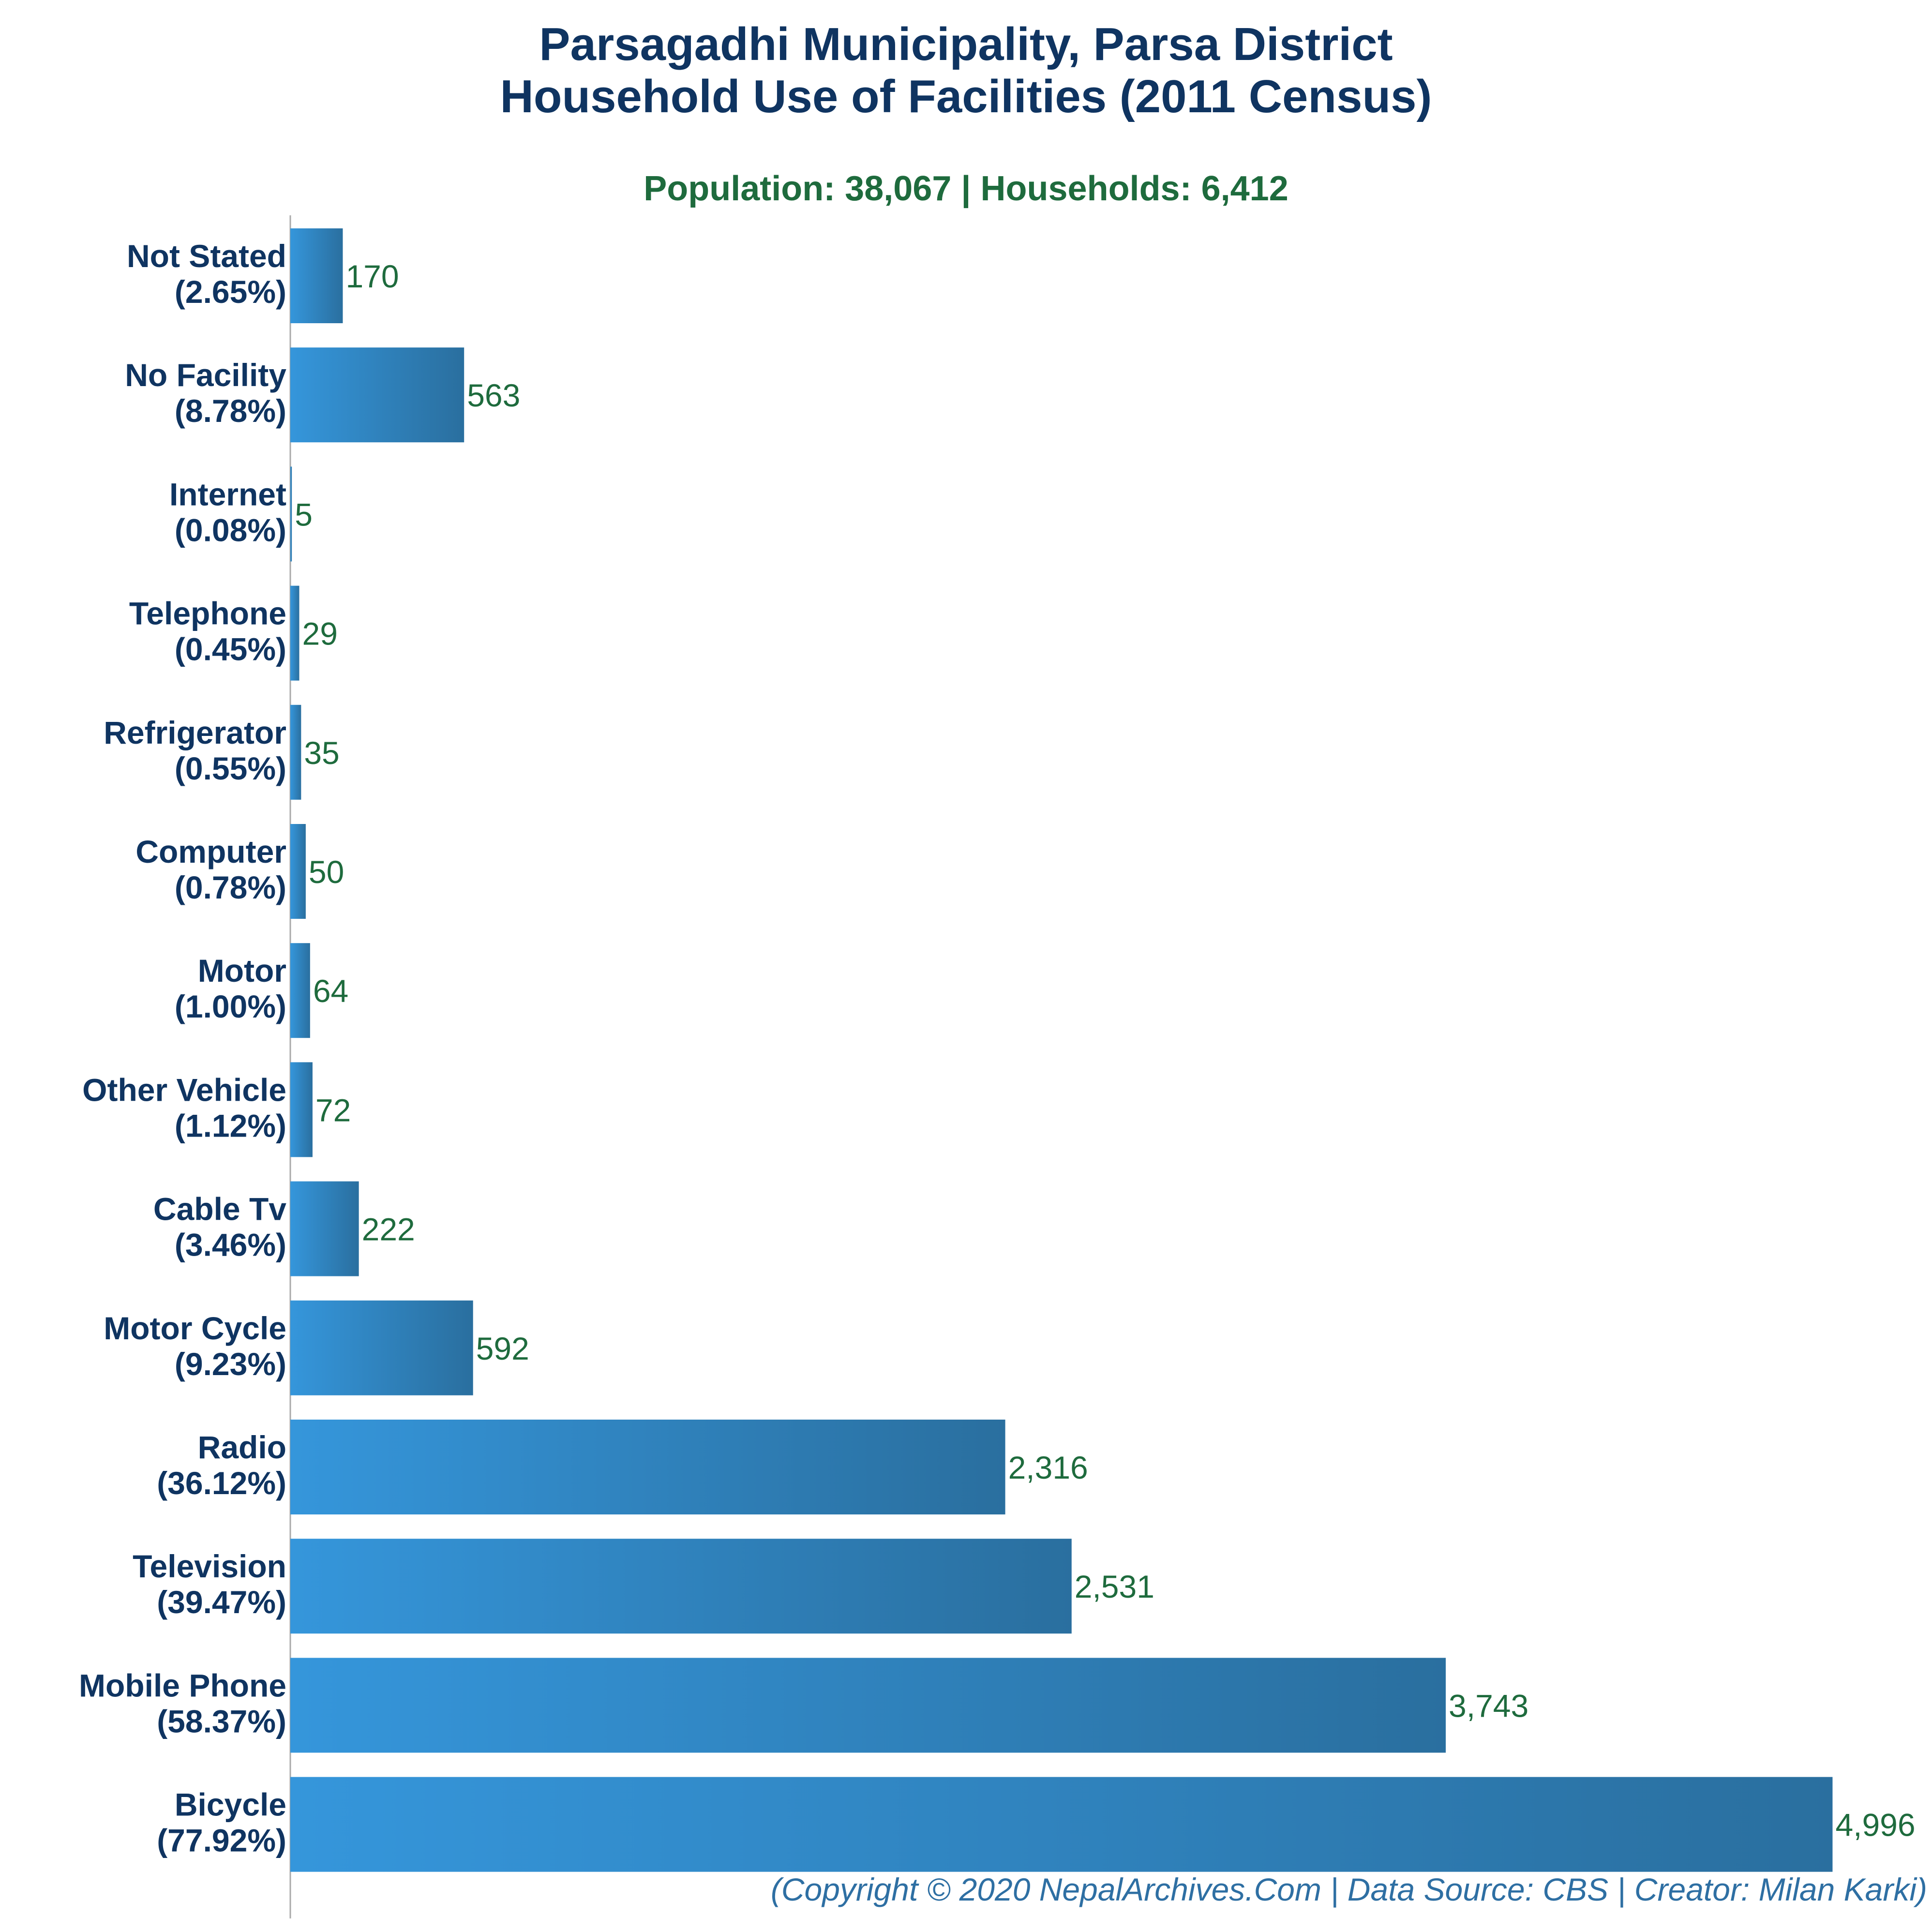  What do you see at coordinates (333, 1110) in the screenshot?
I see `value-label-other-vehicle: 72` at bounding box center [333, 1110].